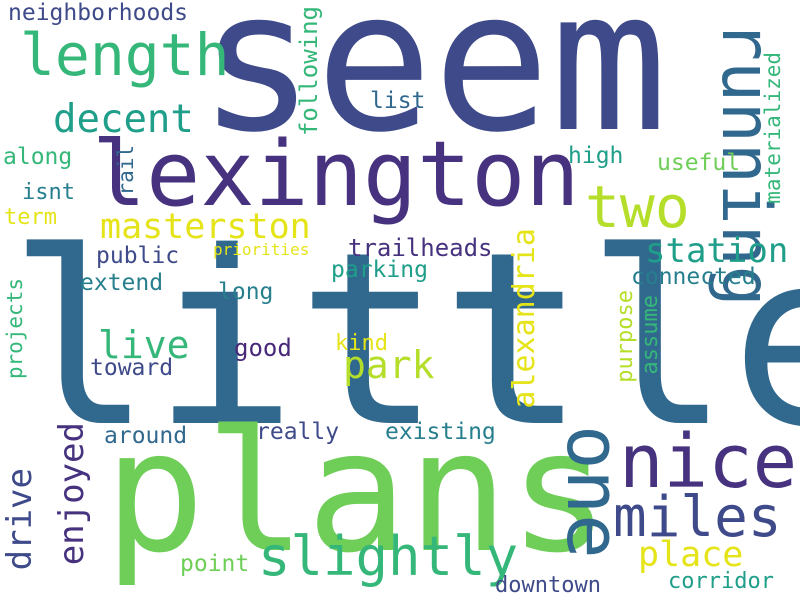  I want to click on word-term: term, so click(30, 217).